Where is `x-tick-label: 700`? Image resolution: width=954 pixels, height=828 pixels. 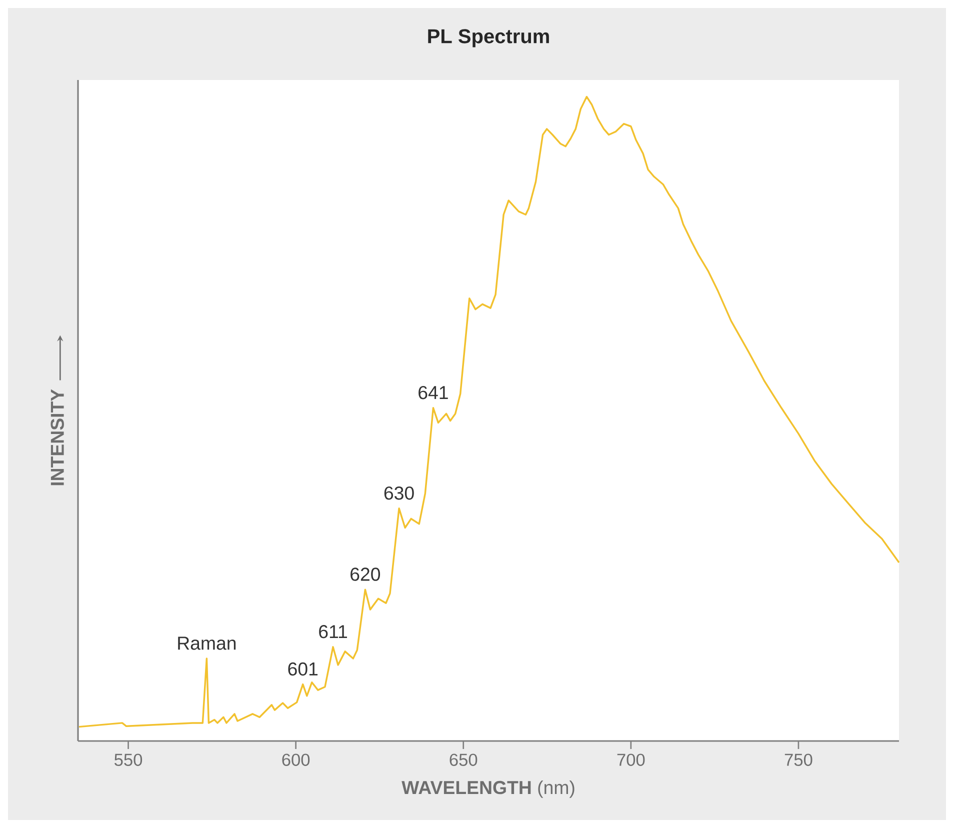
x-tick-label: 700 is located at coordinates (631, 760).